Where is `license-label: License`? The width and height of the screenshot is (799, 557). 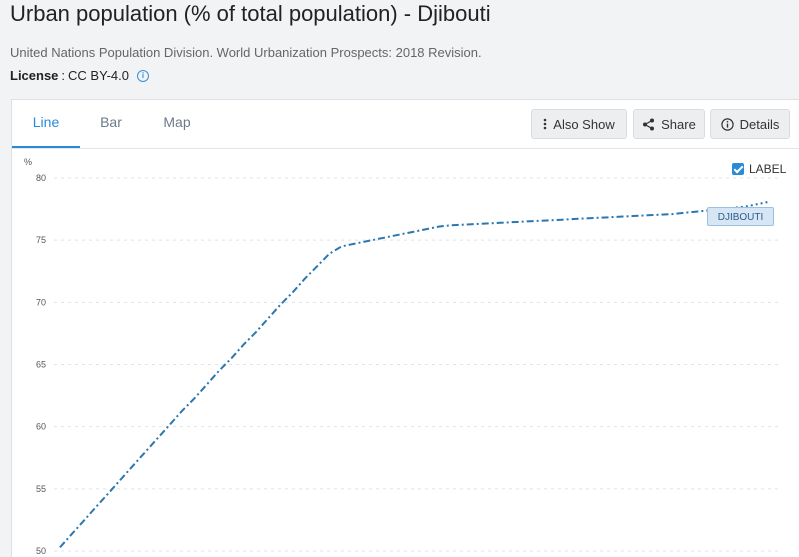
license-label: License is located at coordinates (34, 75).